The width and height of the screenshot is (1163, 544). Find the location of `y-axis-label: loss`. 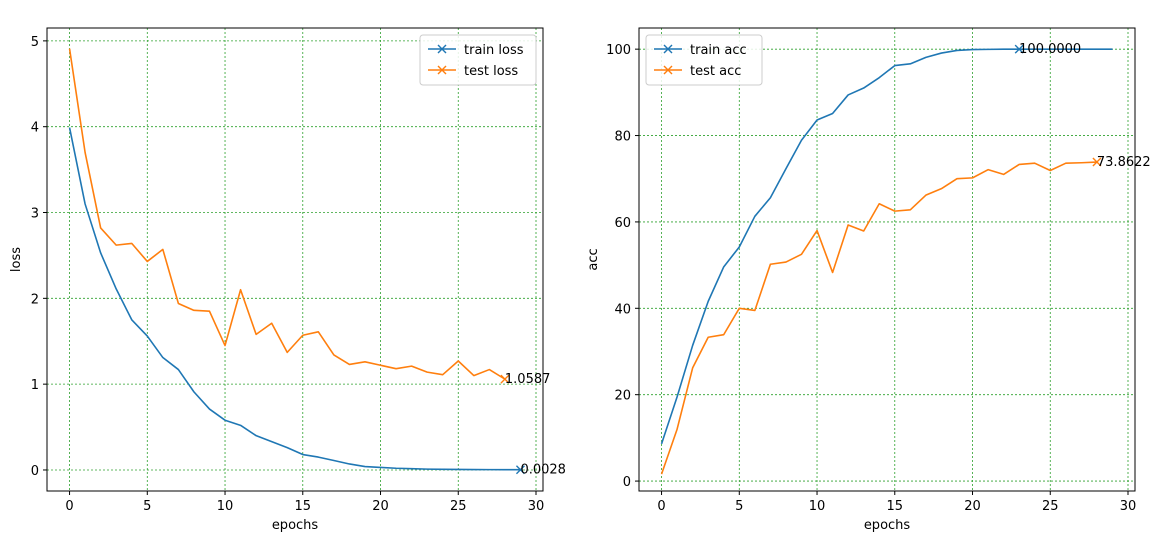

y-axis-label: loss is located at coordinates (16, 259).